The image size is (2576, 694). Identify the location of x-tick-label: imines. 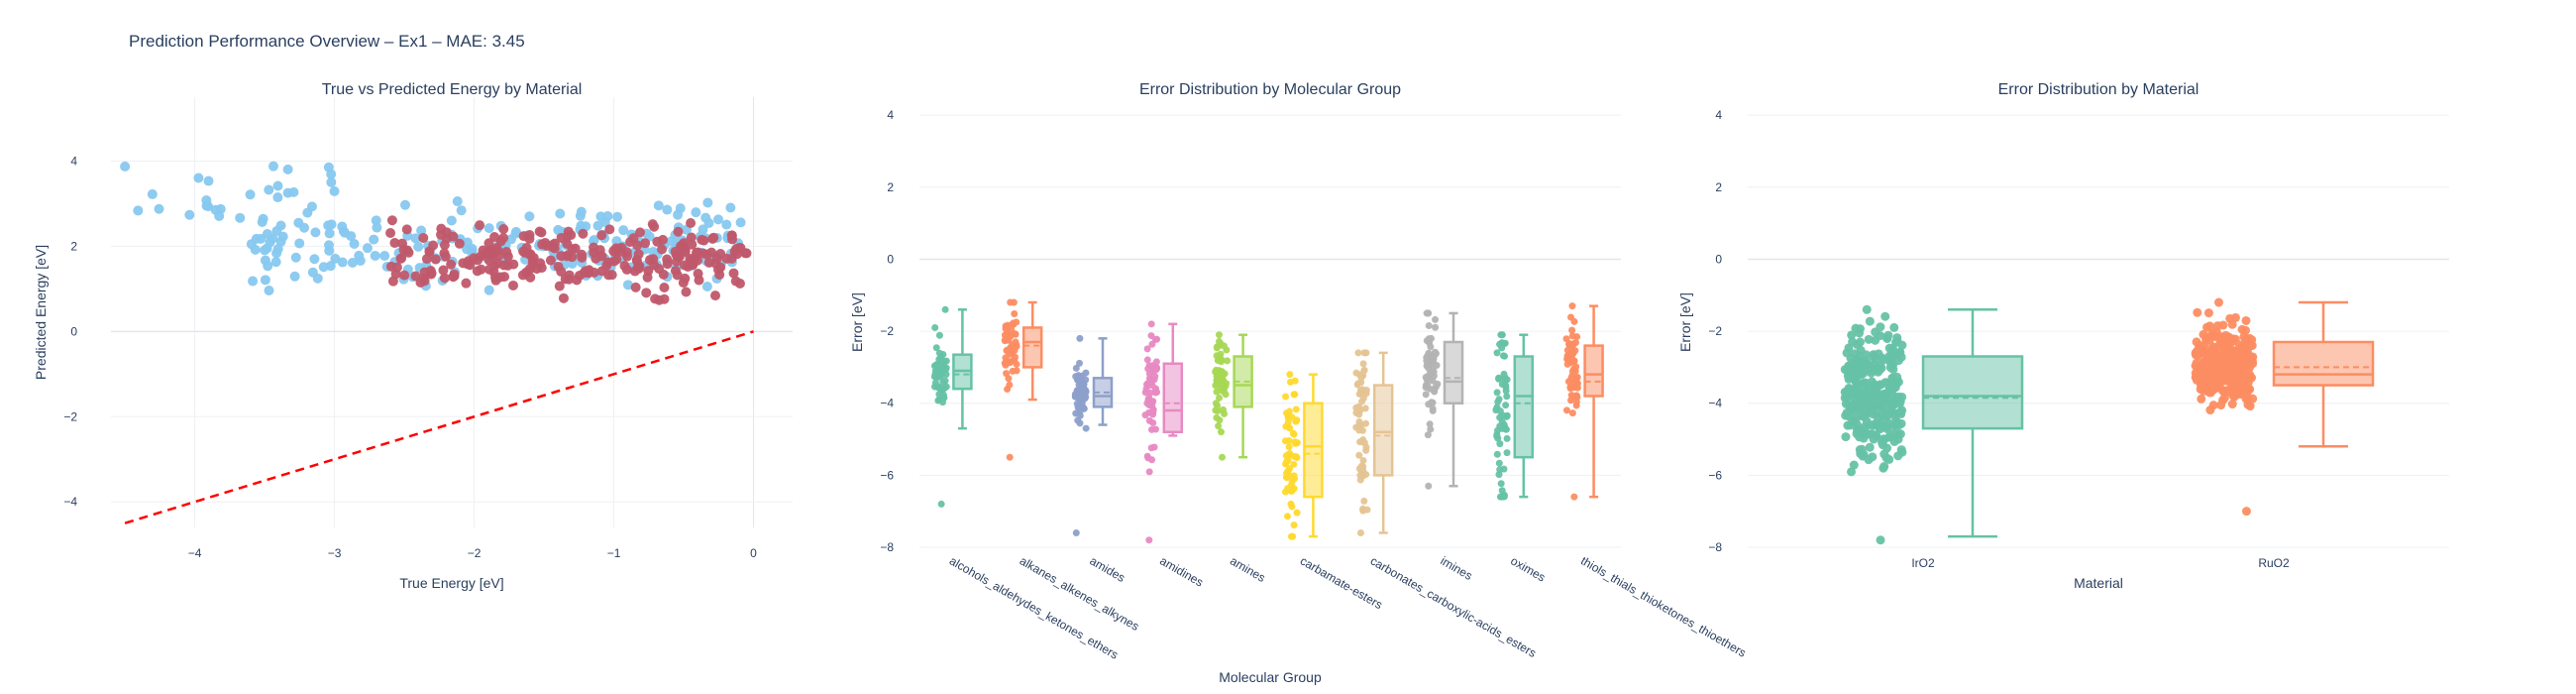
(1457, 567).